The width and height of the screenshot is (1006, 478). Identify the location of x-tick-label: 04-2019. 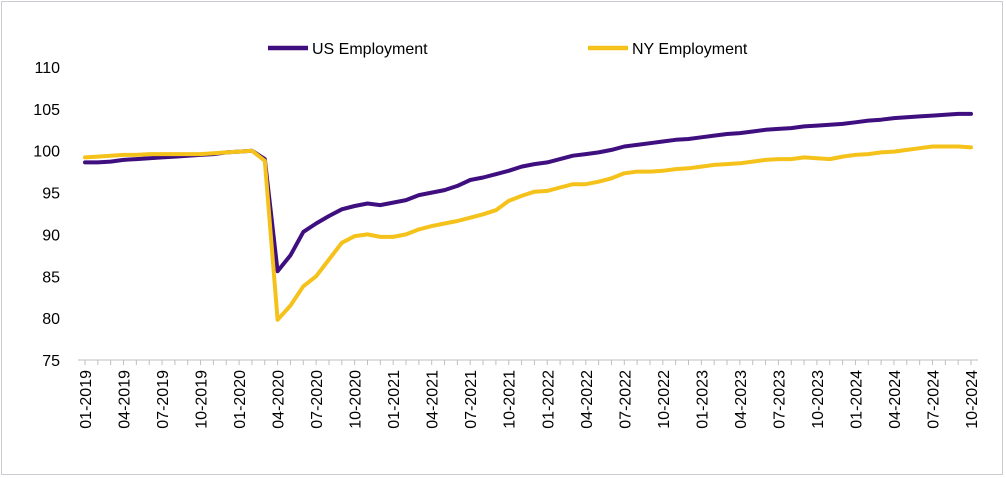
(125, 399).